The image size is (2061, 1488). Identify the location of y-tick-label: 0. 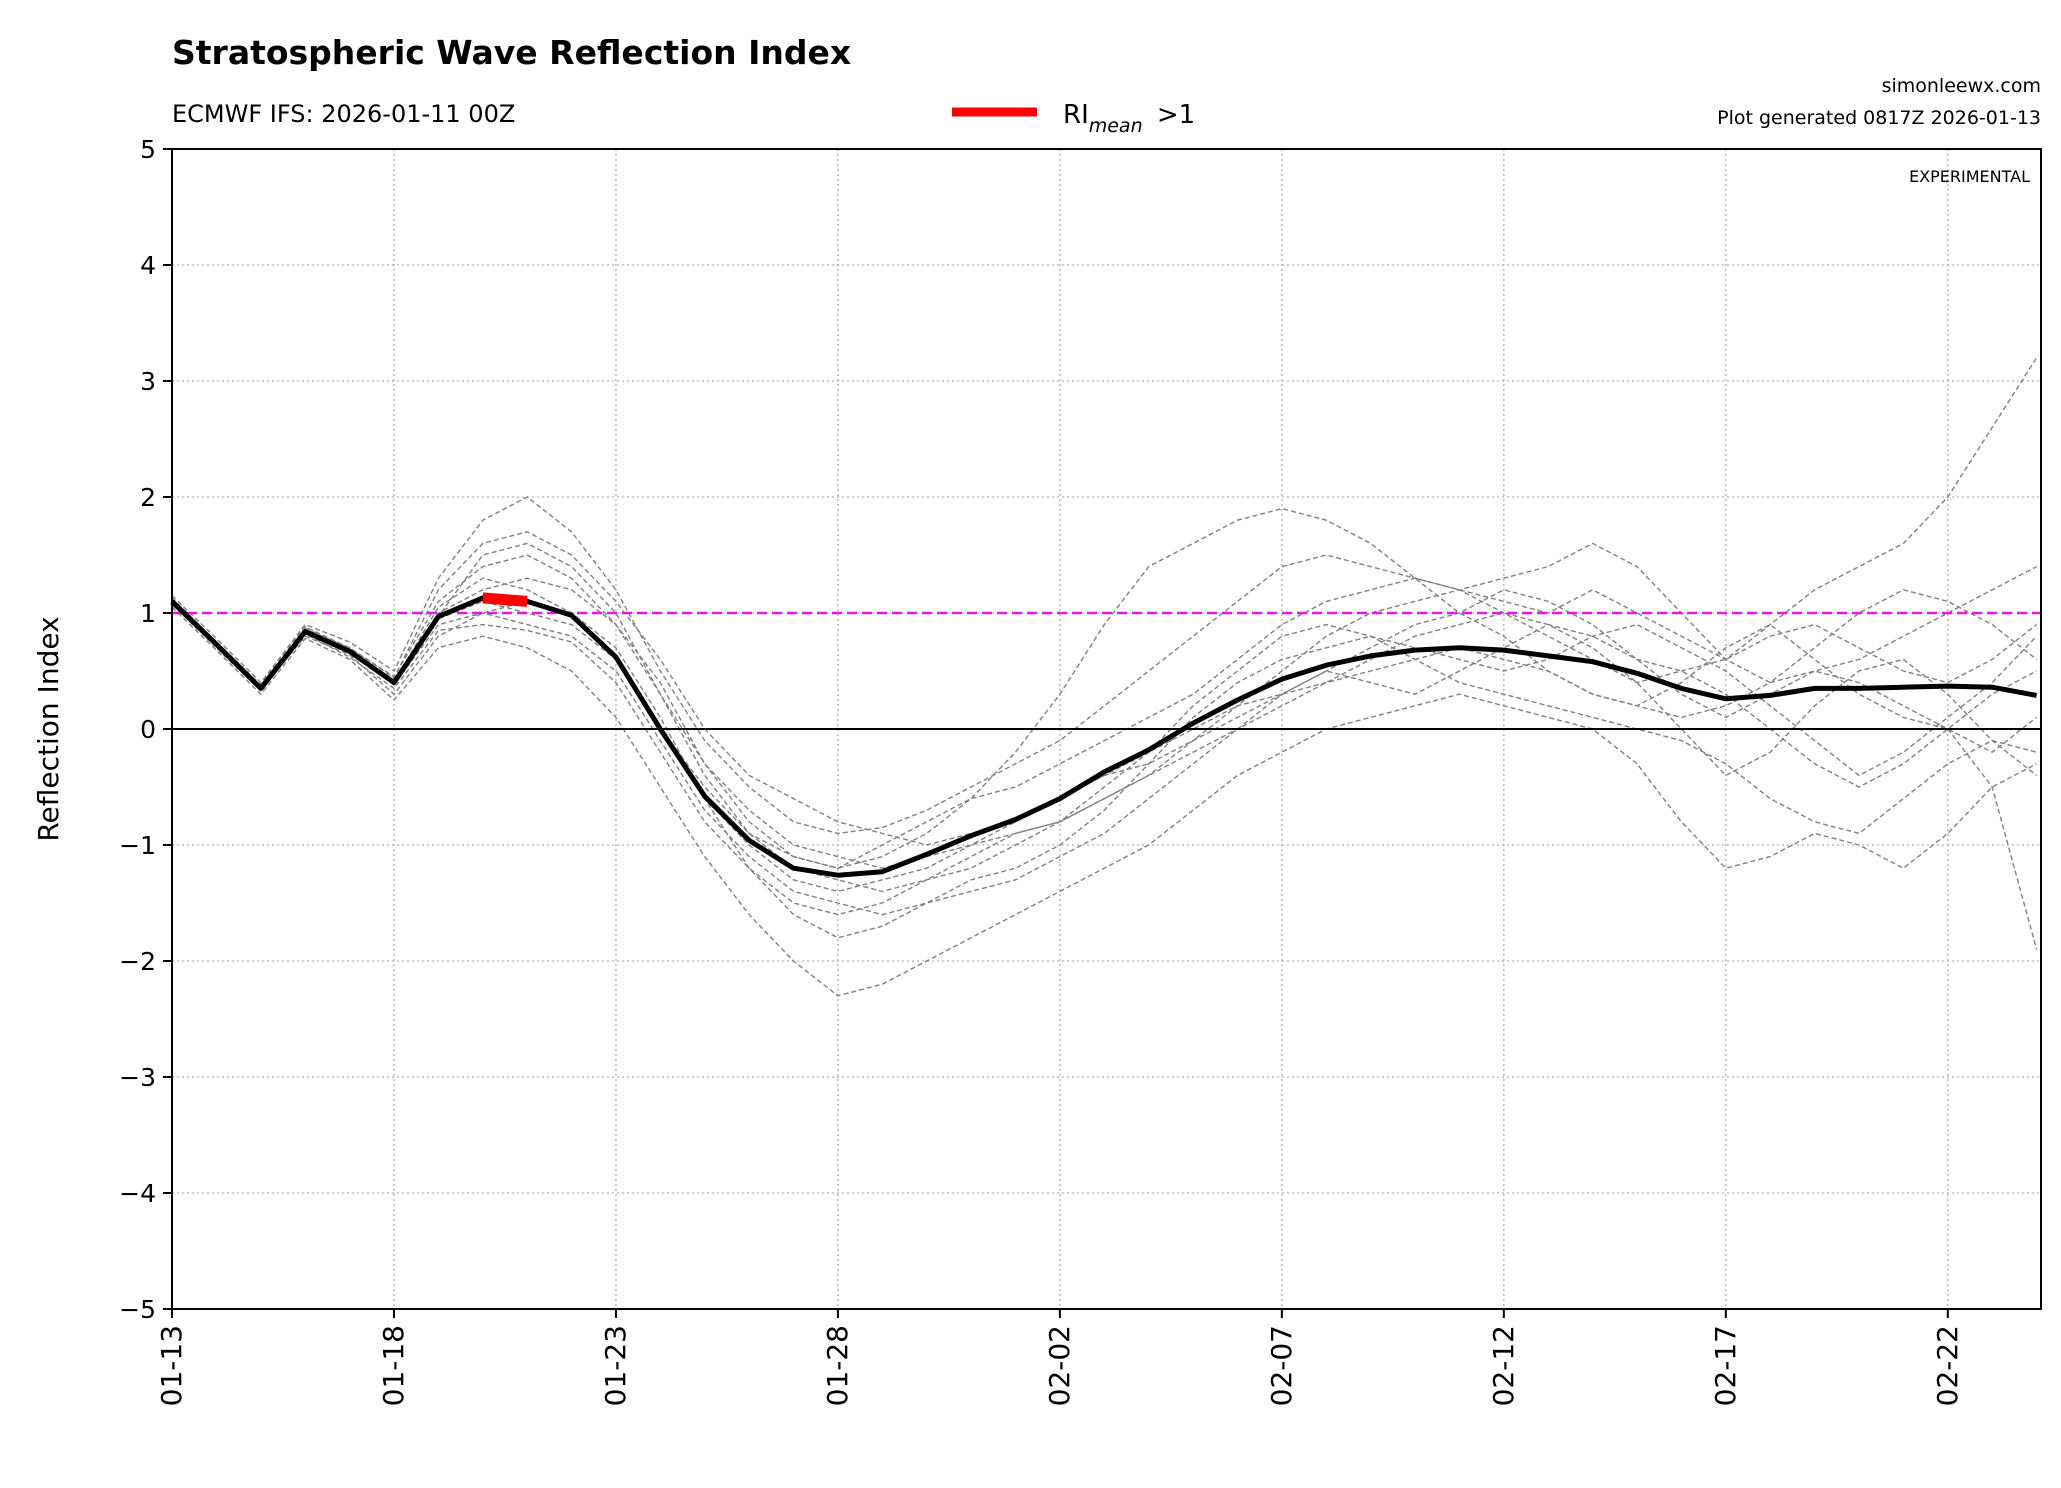
(148, 729).